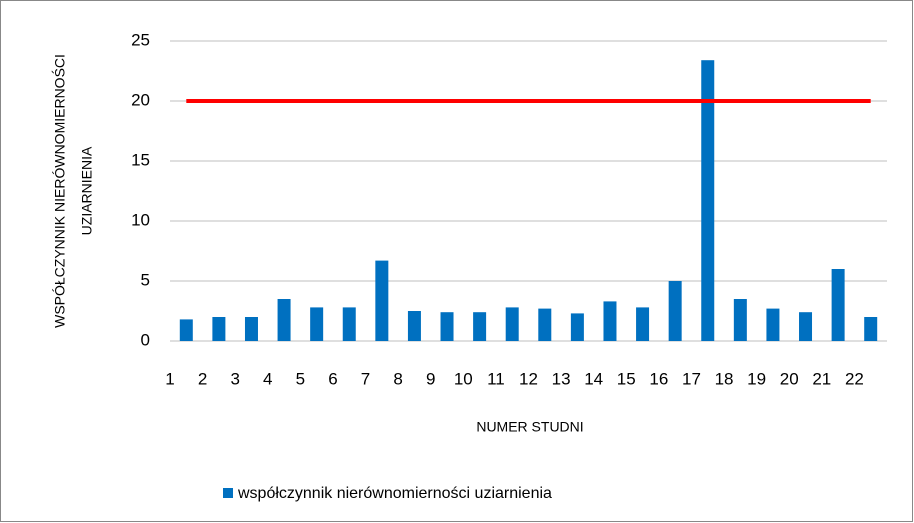  What do you see at coordinates (140, 39) in the screenshot?
I see `y-tick-label: 25` at bounding box center [140, 39].